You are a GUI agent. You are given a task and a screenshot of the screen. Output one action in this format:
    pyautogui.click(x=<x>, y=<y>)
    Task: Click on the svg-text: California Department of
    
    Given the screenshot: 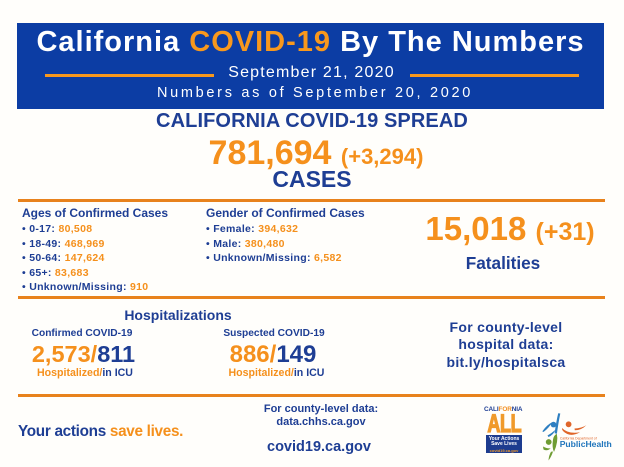 What is the action you would take?
    pyautogui.click(x=578, y=438)
    